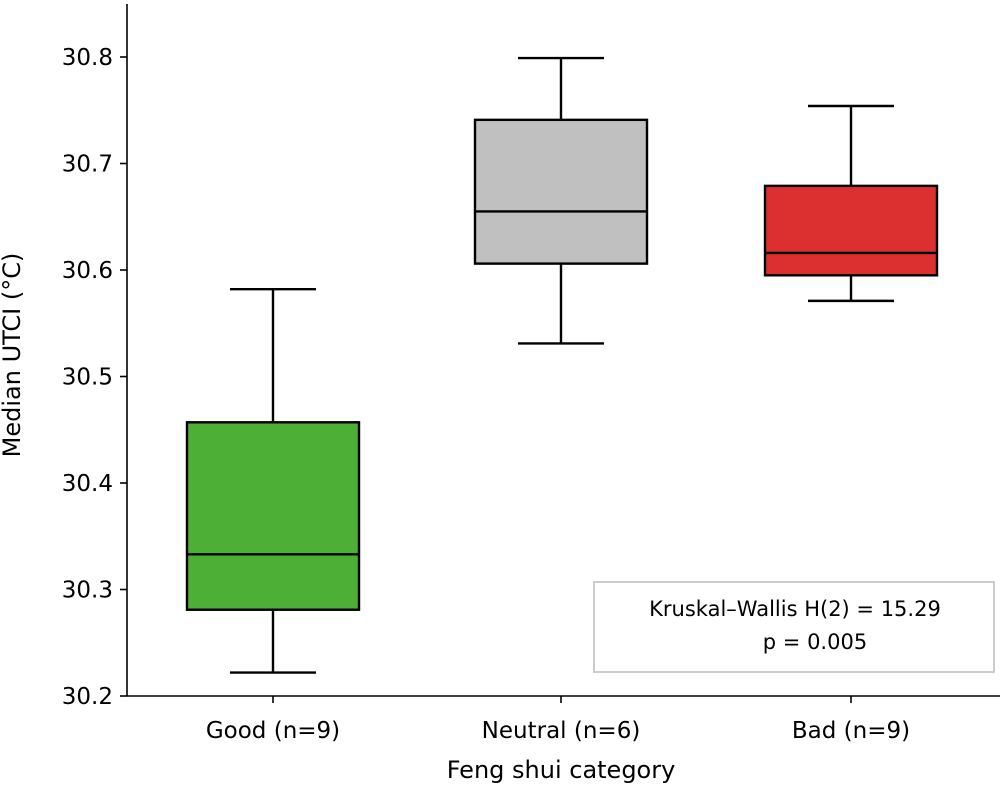 Image resolution: width=1000 pixels, height=787 pixels. Describe the element at coordinates (87, 591) in the screenshot. I see `y-tick-label: 30.3` at that location.